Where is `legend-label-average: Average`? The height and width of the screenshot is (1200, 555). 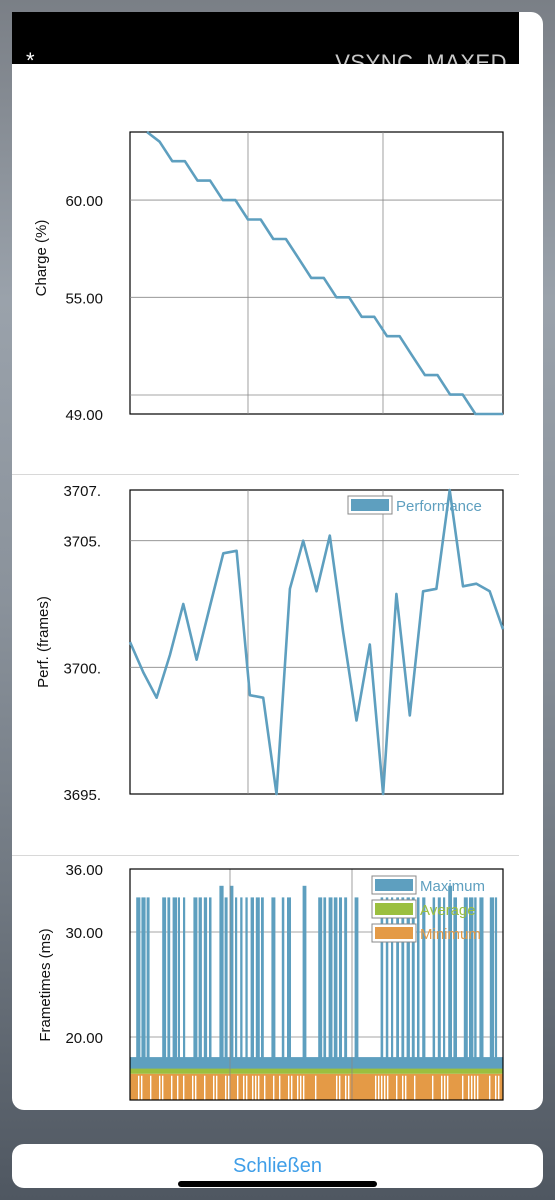
legend-label-average: Average is located at coordinates (448, 910).